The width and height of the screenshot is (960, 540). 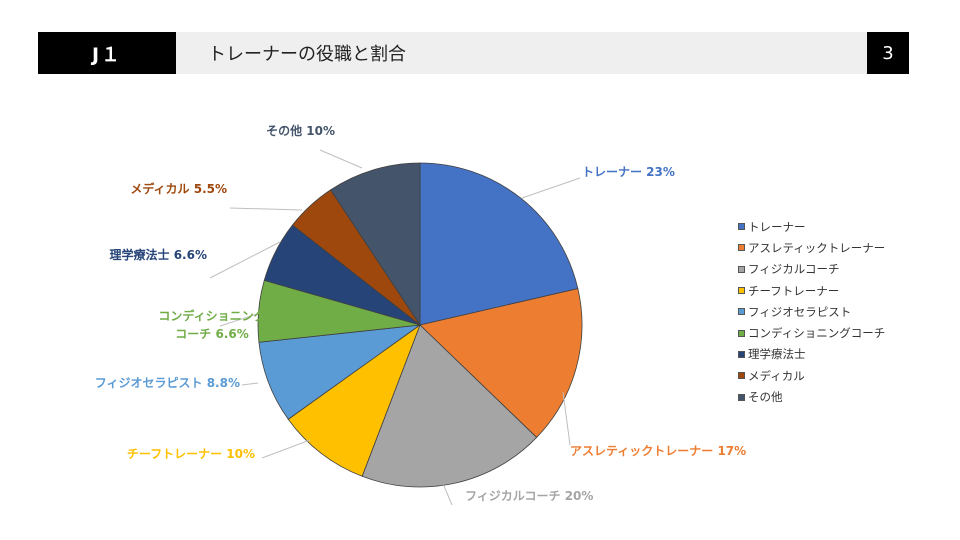 I want to click on page-number: 3, so click(x=888, y=53).